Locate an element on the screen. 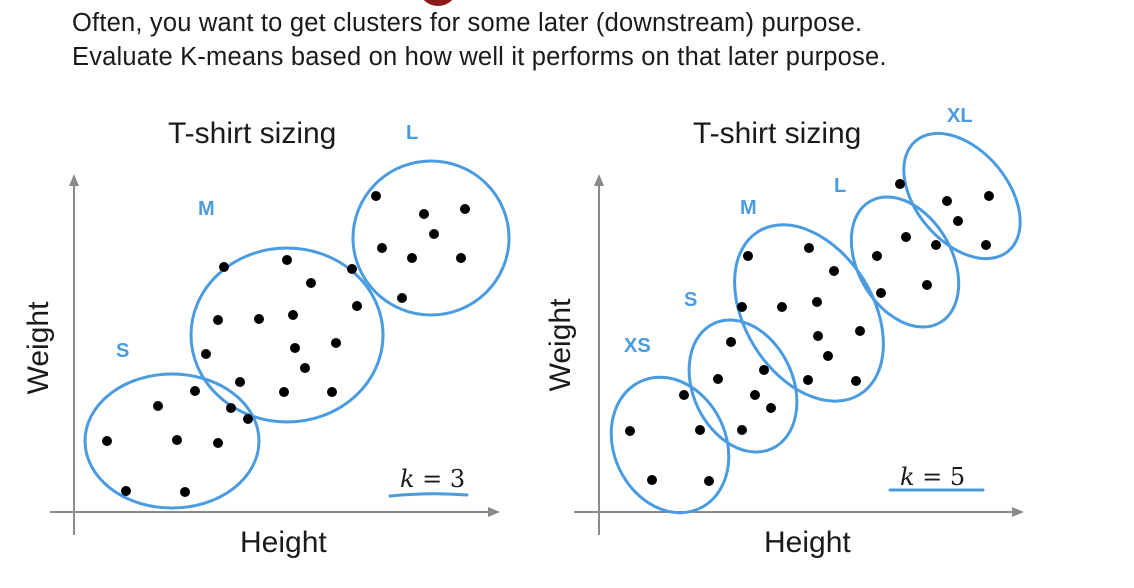 Image resolution: width=1134 pixels, height=588 pixels. cluster-xl is located at coordinates (962, 196).